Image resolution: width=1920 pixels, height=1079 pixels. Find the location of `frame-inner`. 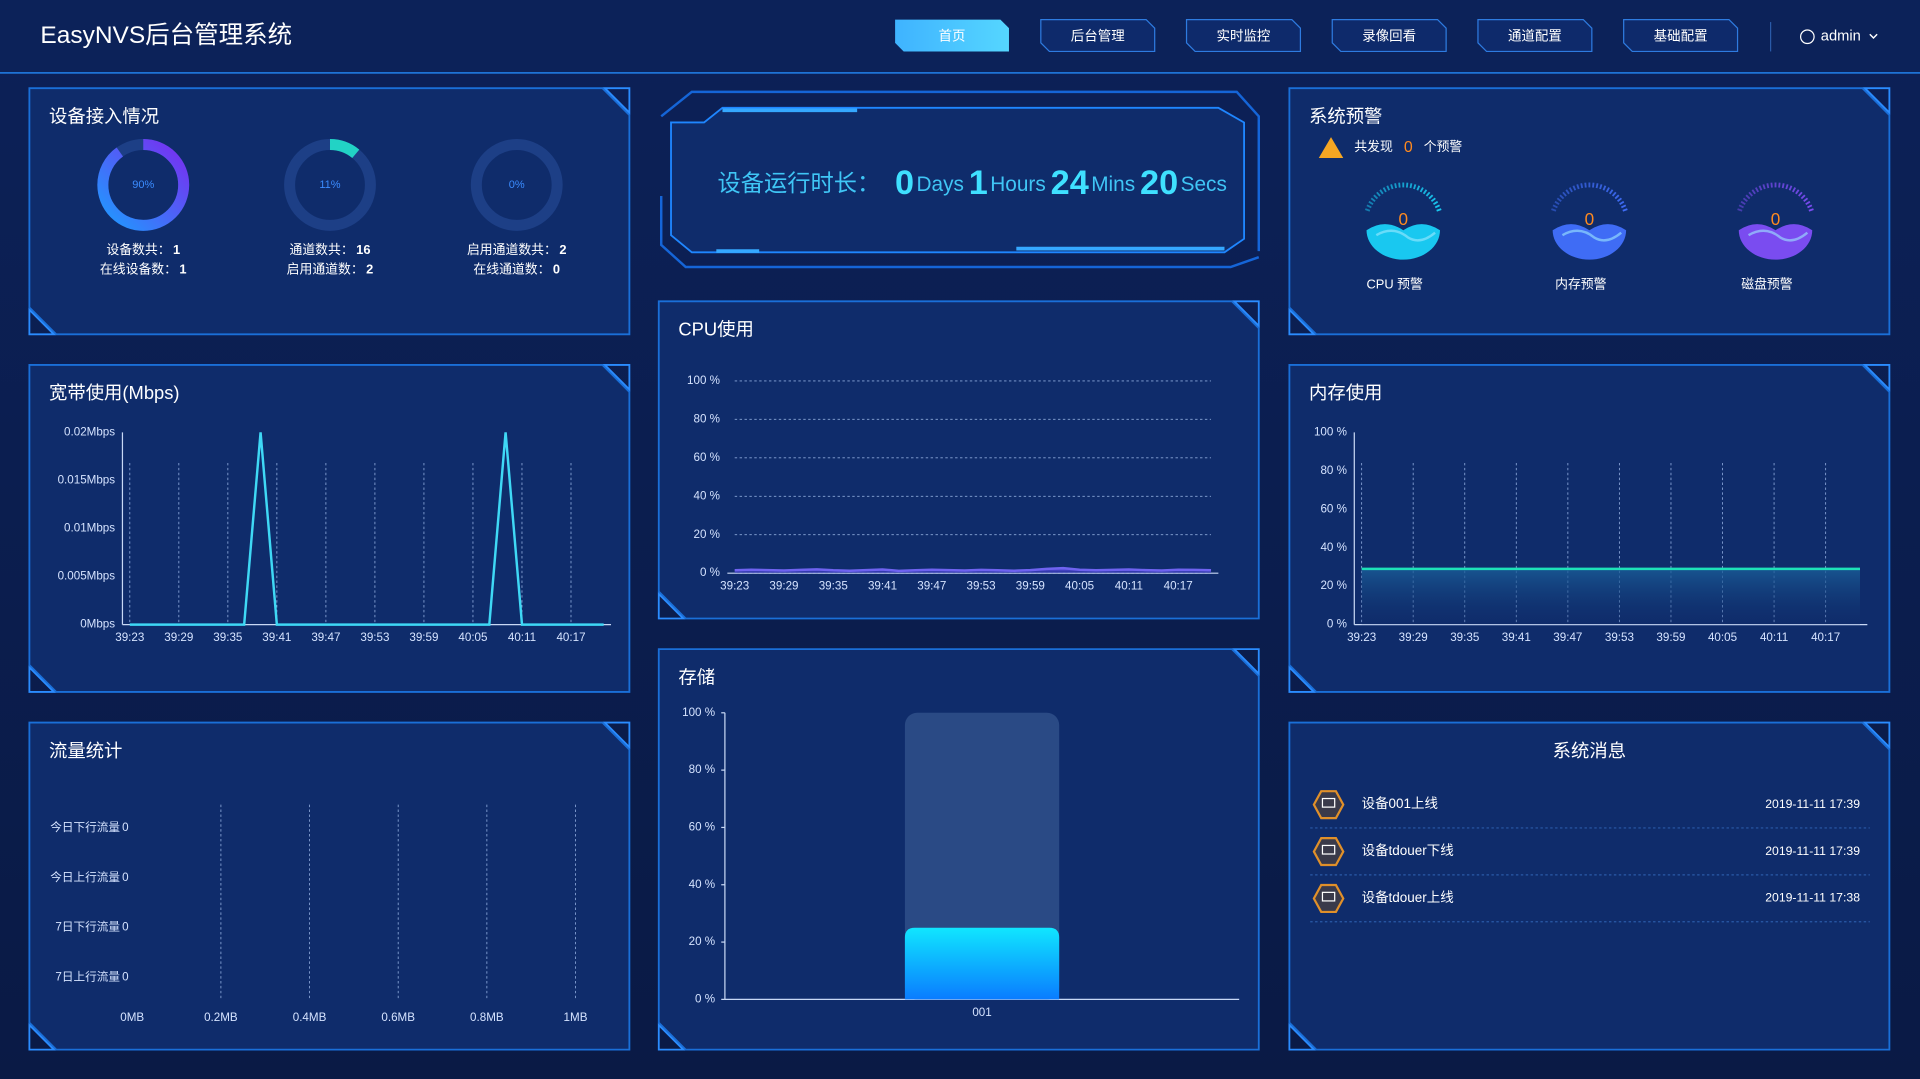

frame-inner is located at coordinates (957, 180).